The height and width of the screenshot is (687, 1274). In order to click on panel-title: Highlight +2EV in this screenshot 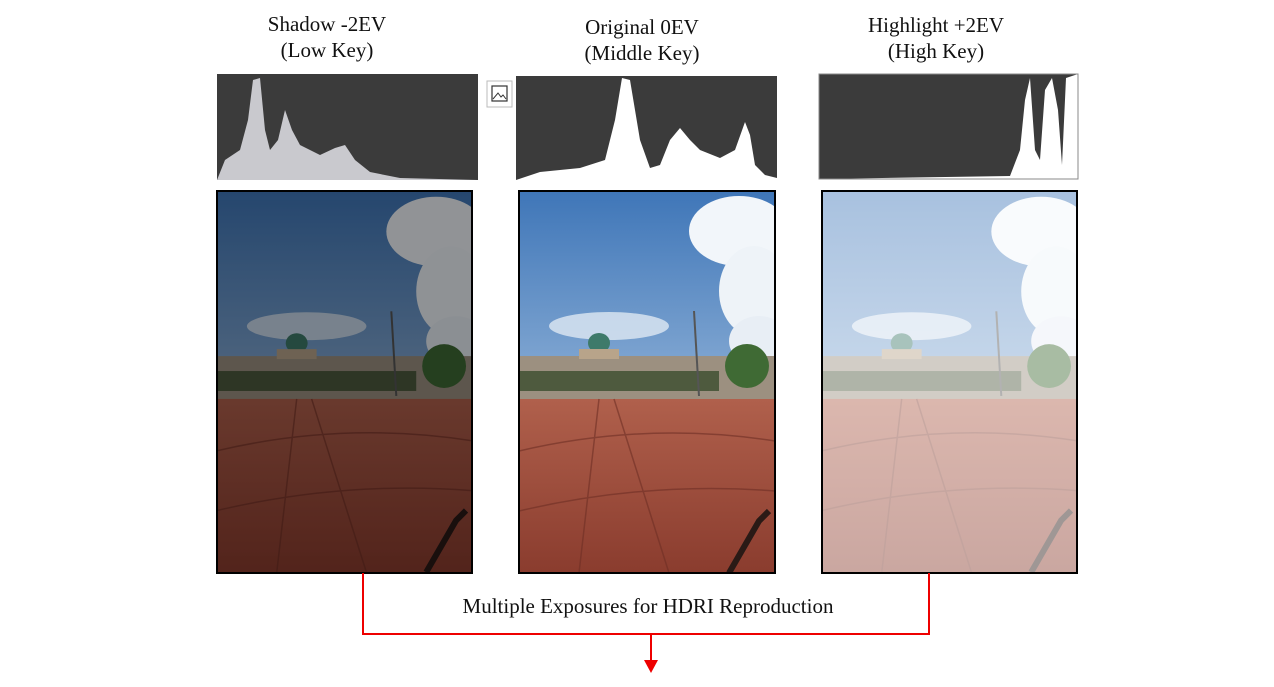, I will do `click(936, 25)`.